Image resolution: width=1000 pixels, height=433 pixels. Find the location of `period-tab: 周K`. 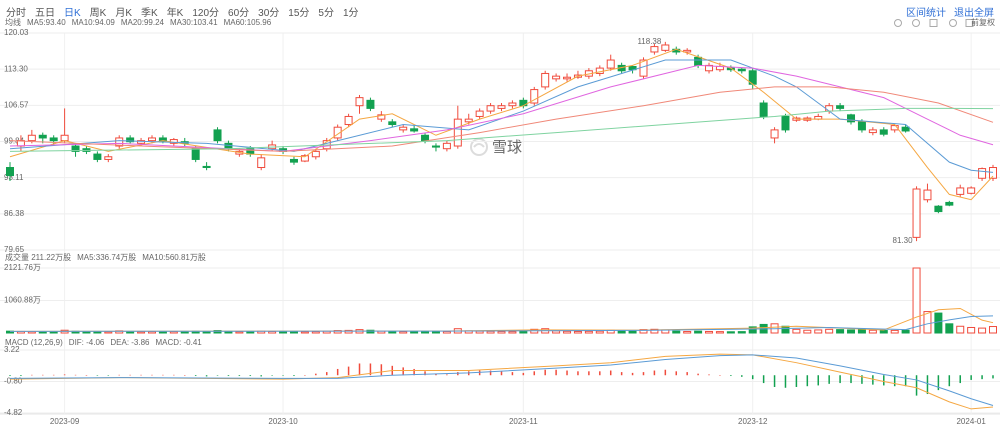

period-tab: 周K is located at coordinates (98, 13).